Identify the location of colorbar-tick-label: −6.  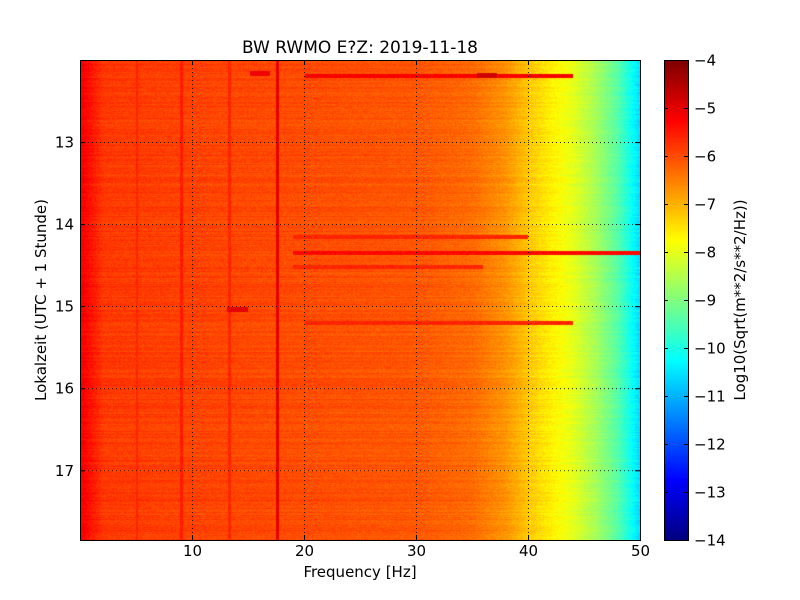
(705, 157).